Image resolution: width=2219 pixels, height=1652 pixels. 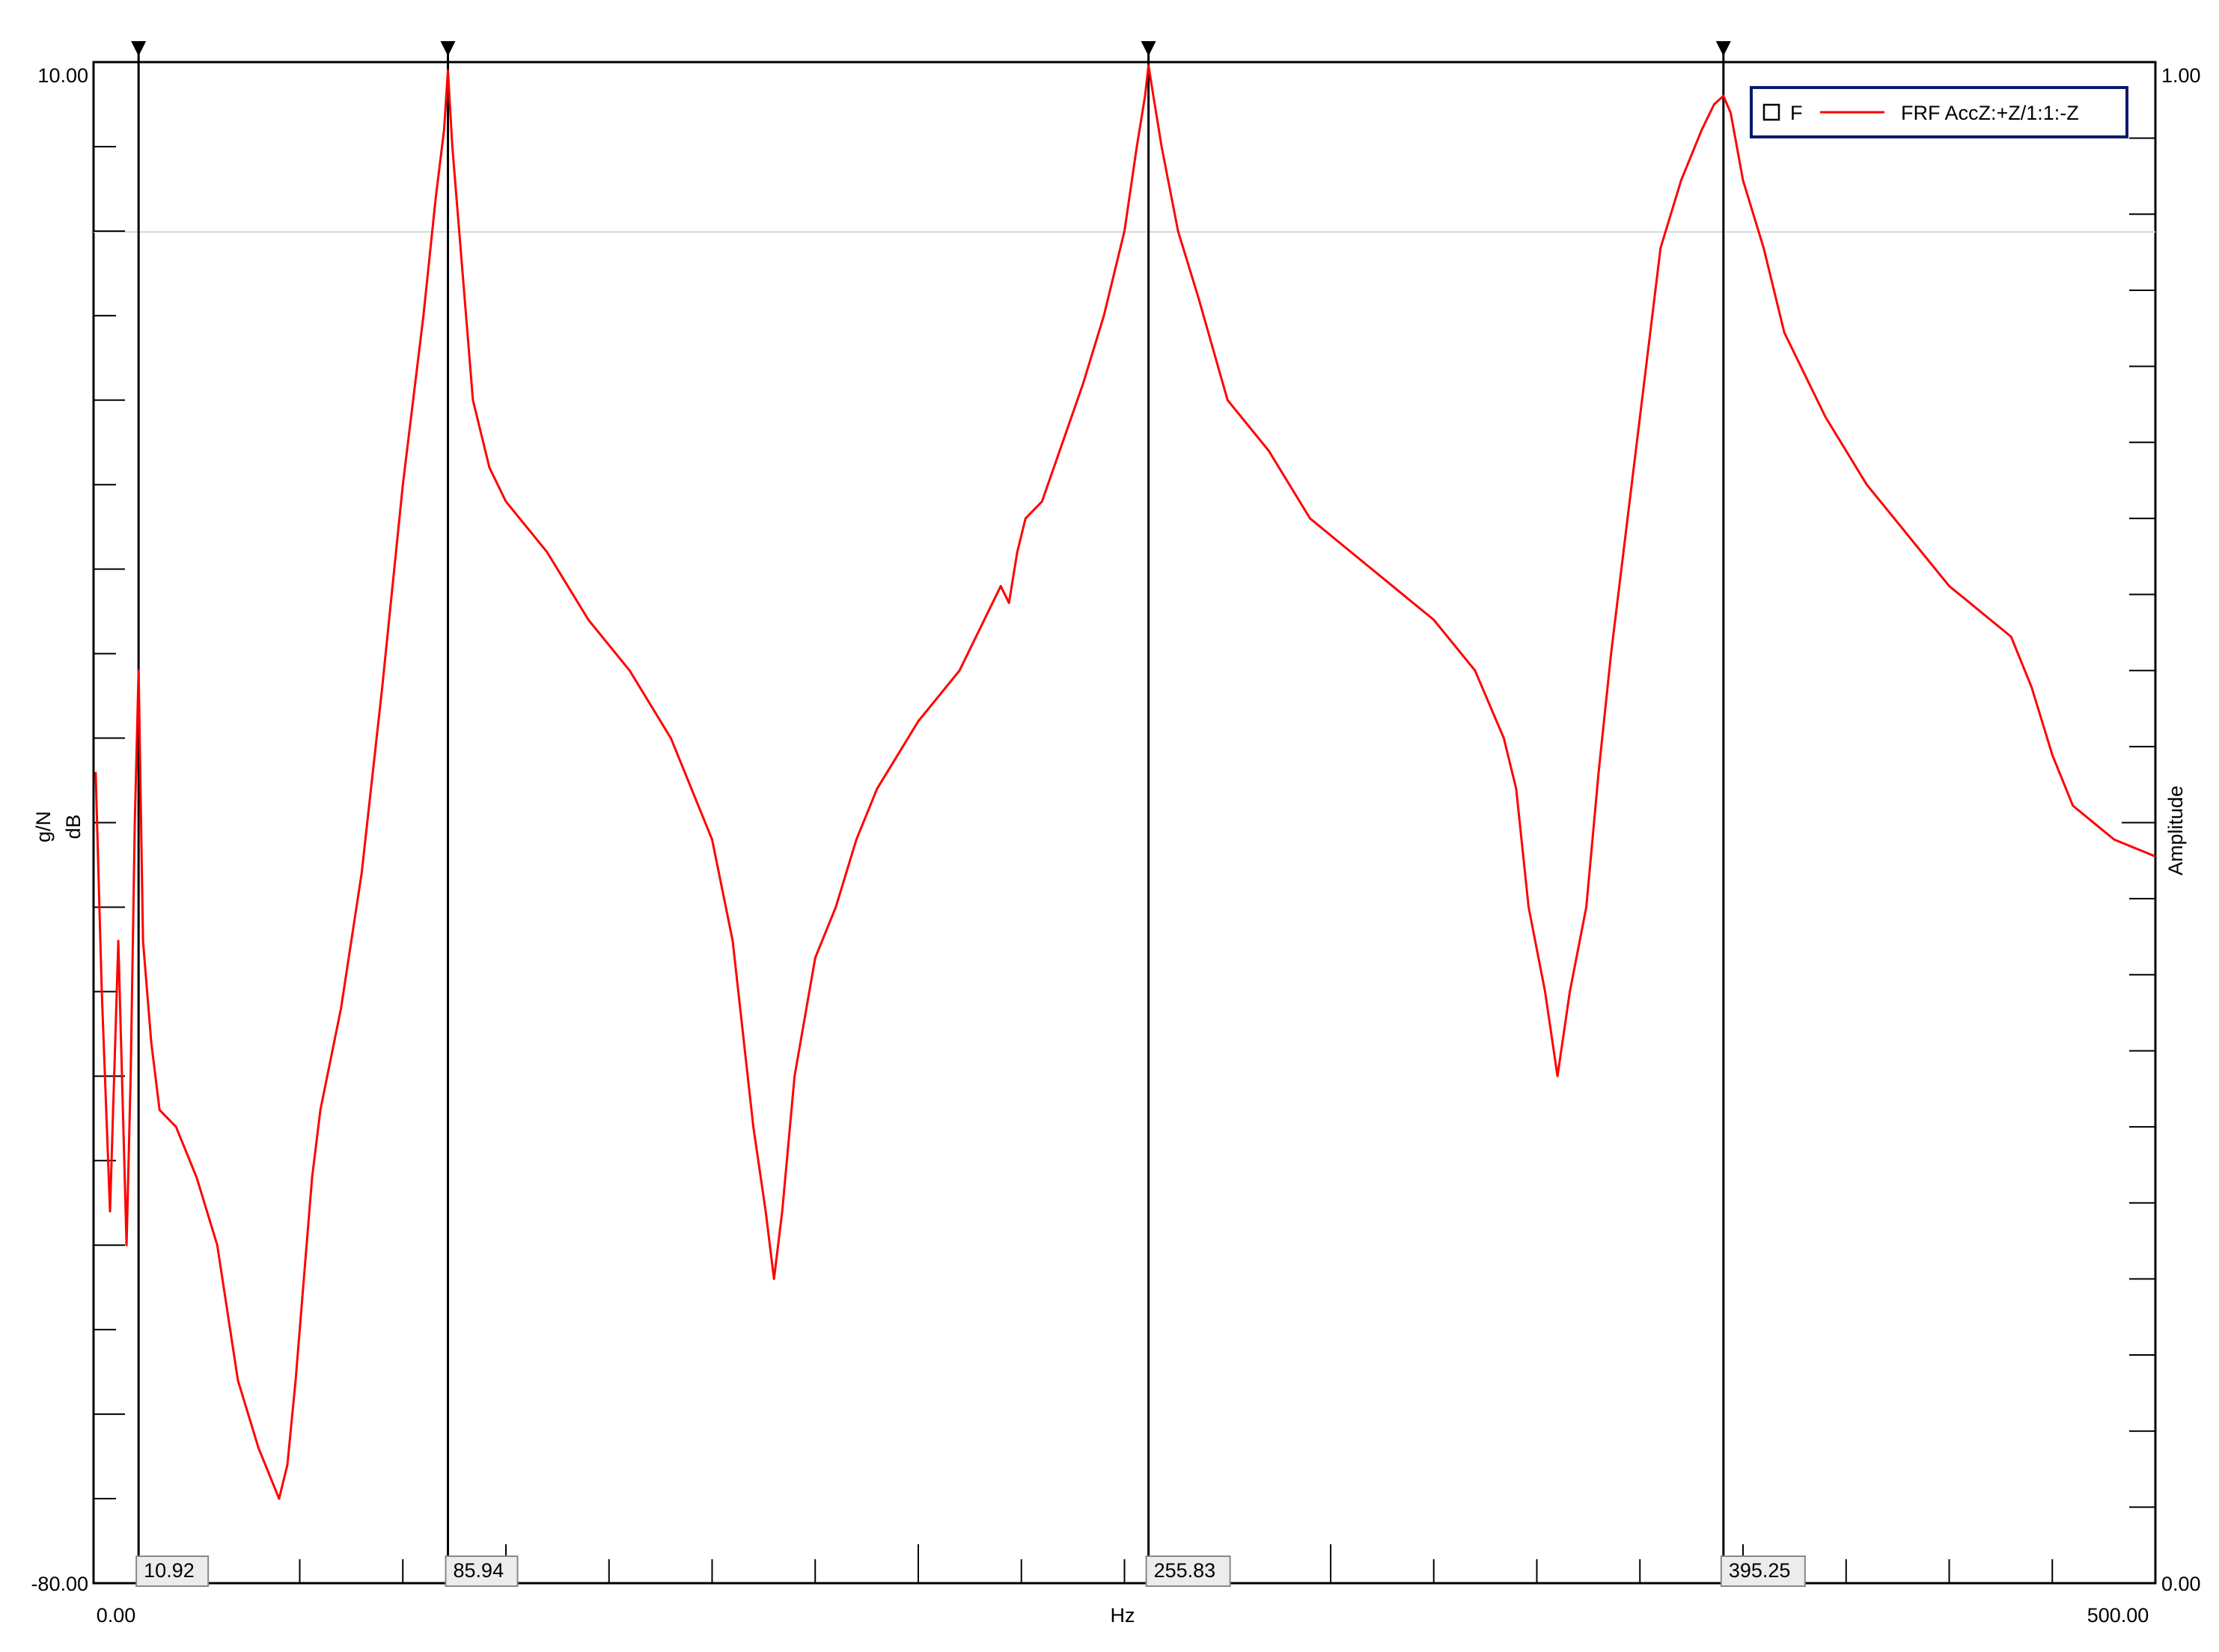 I want to click on x-axis-label: Hz, so click(x=1123, y=1615).